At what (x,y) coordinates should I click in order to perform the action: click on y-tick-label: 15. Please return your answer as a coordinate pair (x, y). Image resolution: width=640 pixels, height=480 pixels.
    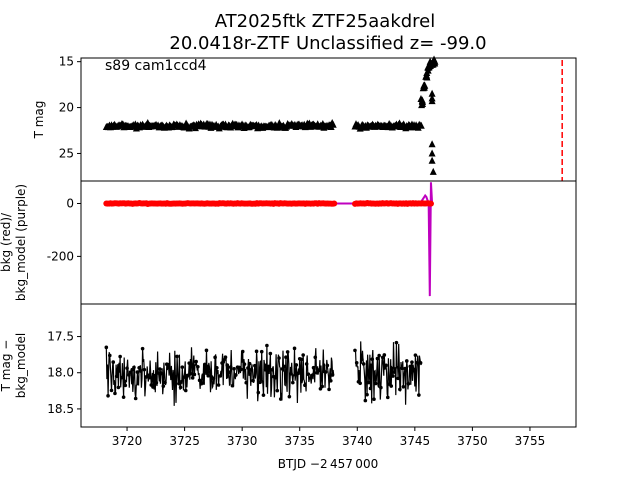
    Looking at the image, I should click on (66, 62).